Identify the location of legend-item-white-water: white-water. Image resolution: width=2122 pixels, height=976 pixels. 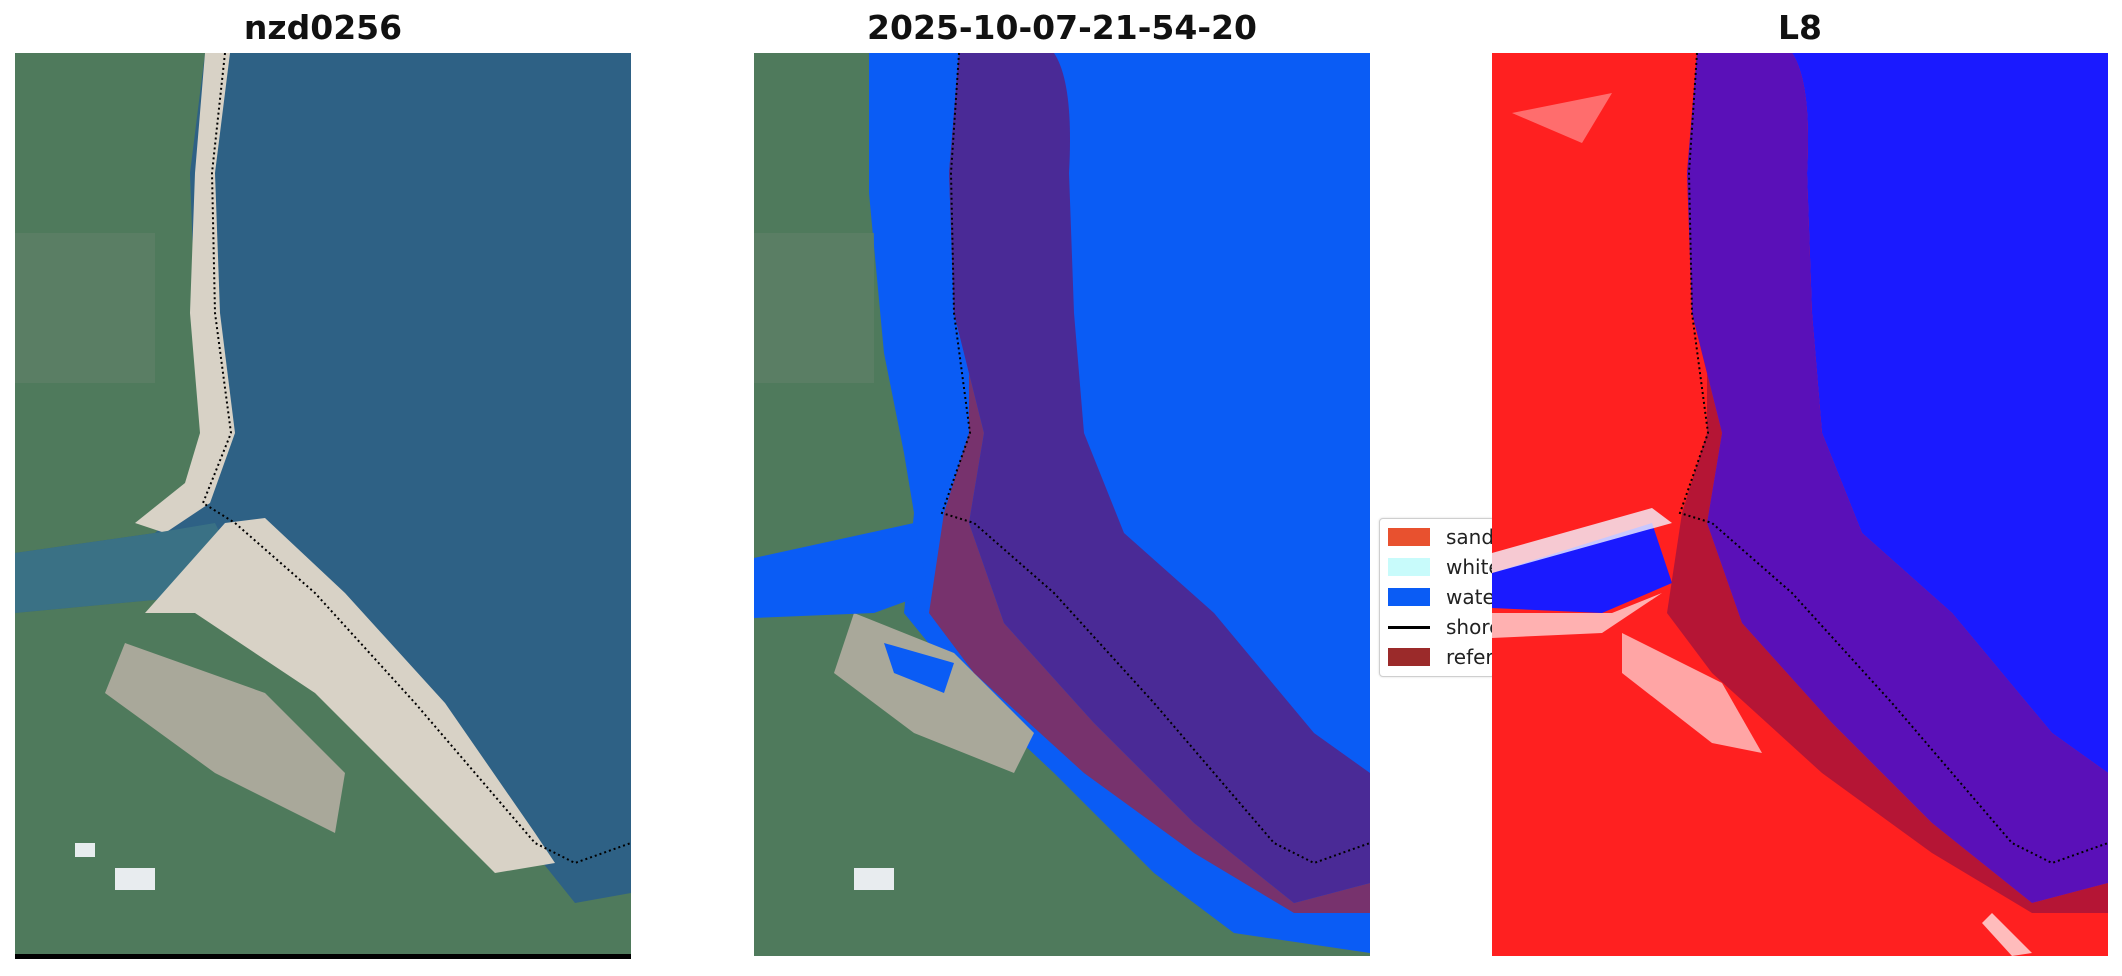
(1441, 567).